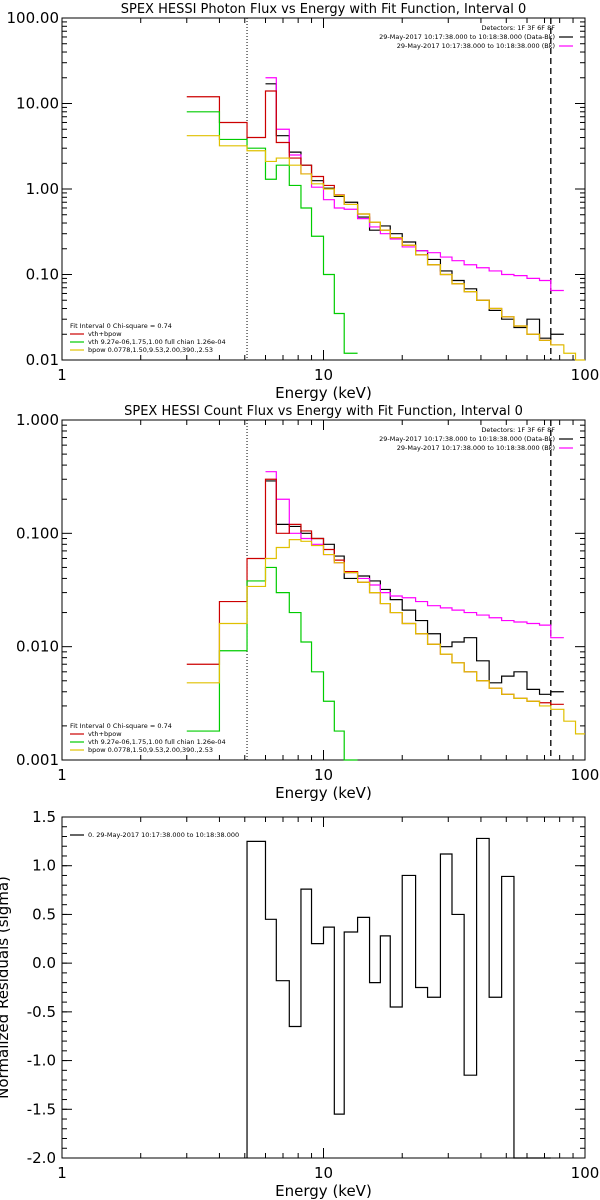 Image resolution: width=600 pixels, height=1200 pixels. What do you see at coordinates (44, 817) in the screenshot?
I see `y-tick-label: 1.5` at bounding box center [44, 817].